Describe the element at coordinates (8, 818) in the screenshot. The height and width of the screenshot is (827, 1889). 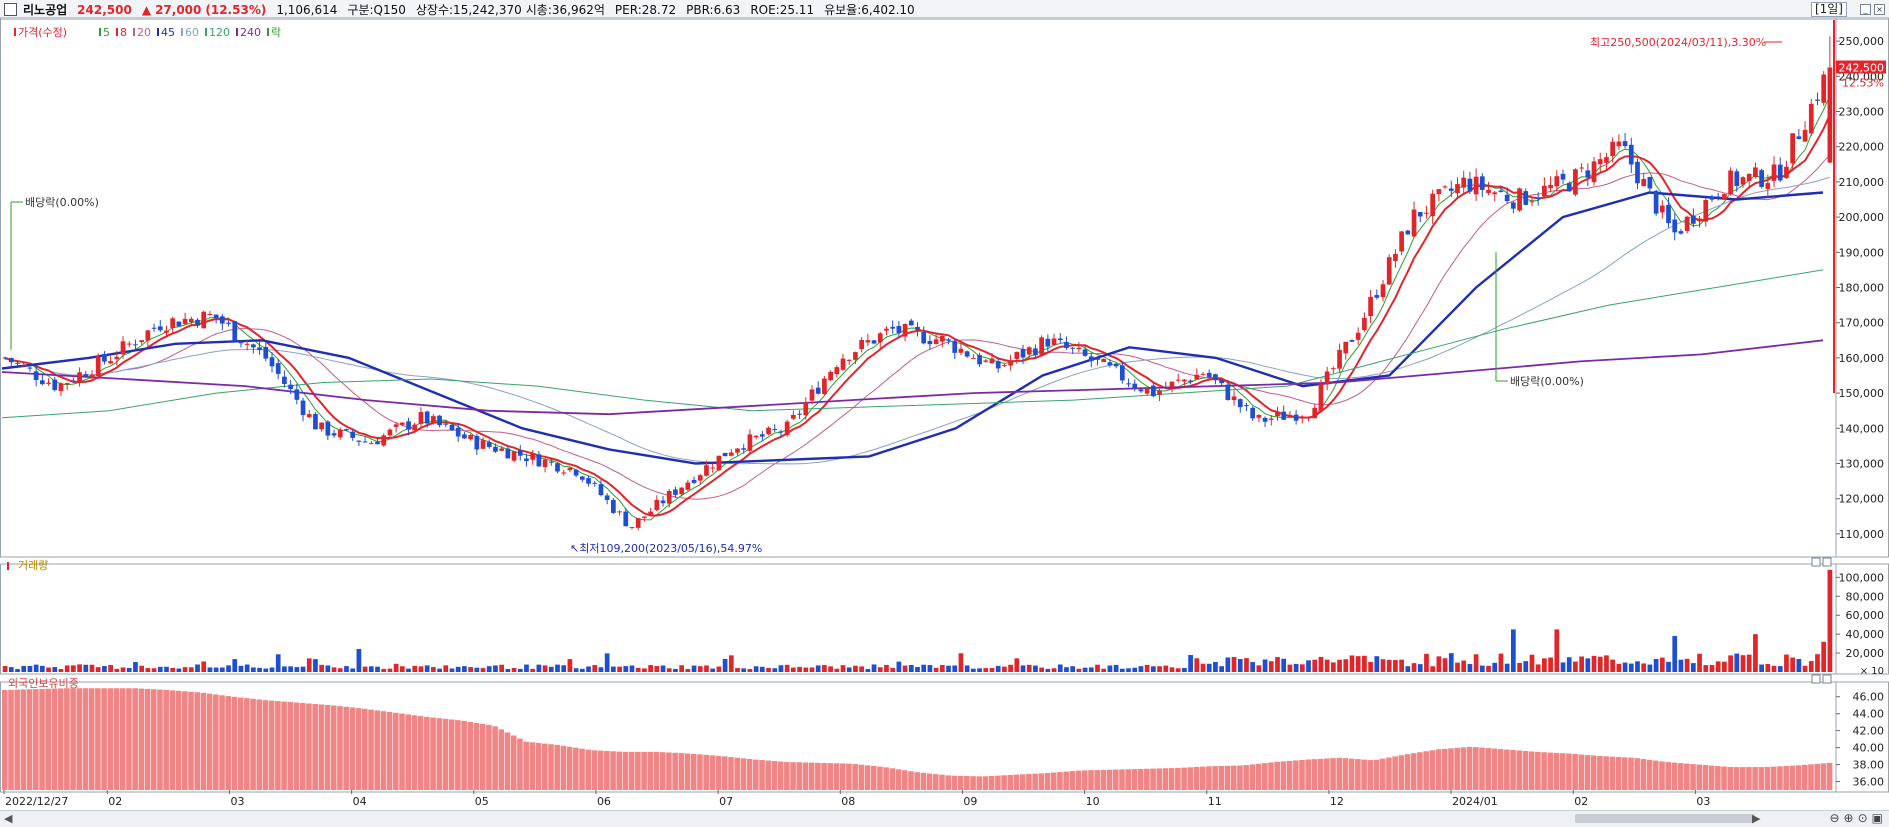
I see `scroll-left-icon: ◀` at that location.